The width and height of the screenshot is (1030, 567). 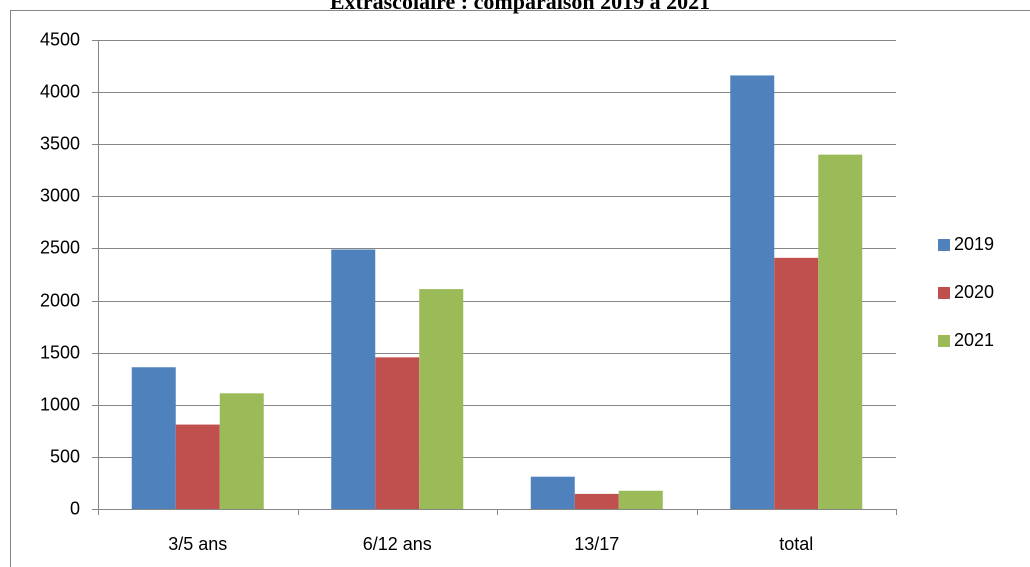 I want to click on y-tick-label: 500, so click(x=65, y=456).